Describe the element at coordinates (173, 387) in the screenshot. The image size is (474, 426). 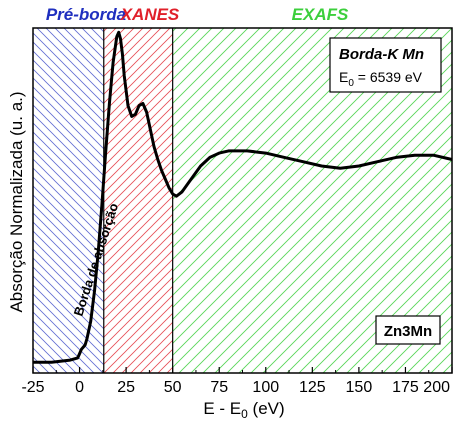
I see `x-tick-label: 50` at that location.